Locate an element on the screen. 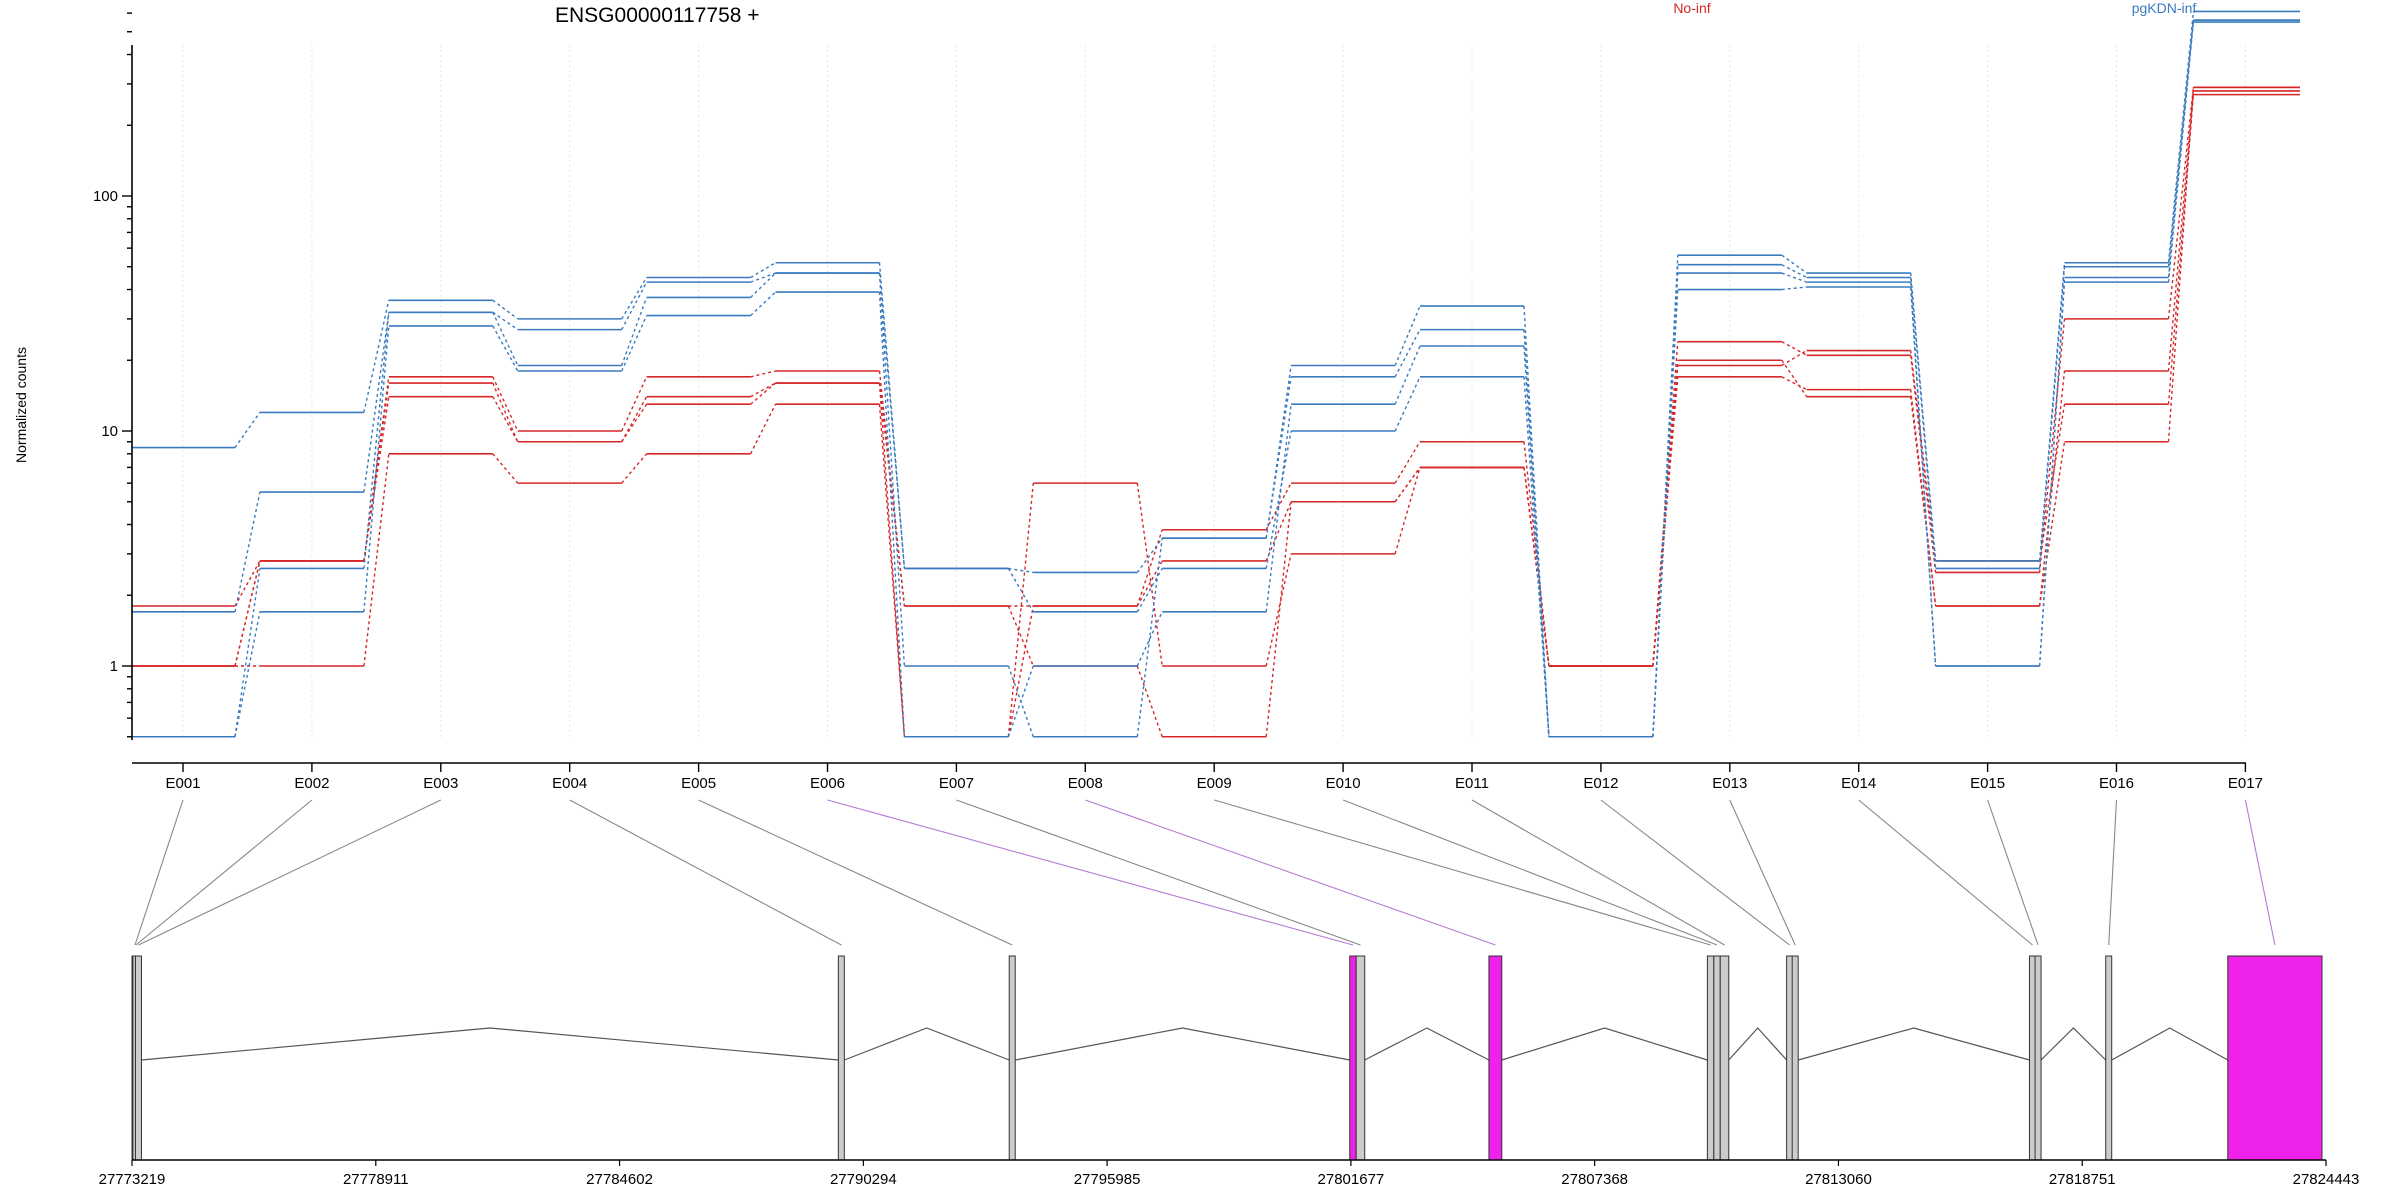  connector-E006 is located at coordinates (1090, 872).